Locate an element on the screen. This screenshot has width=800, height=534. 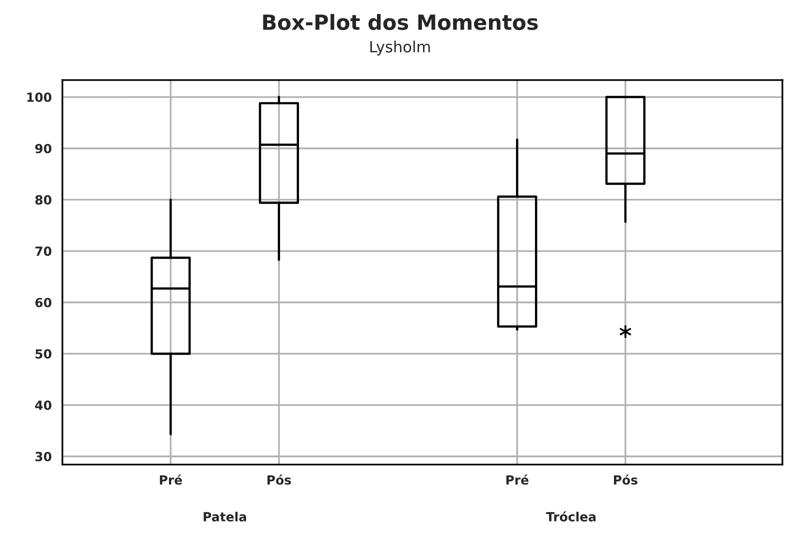
y-tick-label: 80 is located at coordinates (43, 200).